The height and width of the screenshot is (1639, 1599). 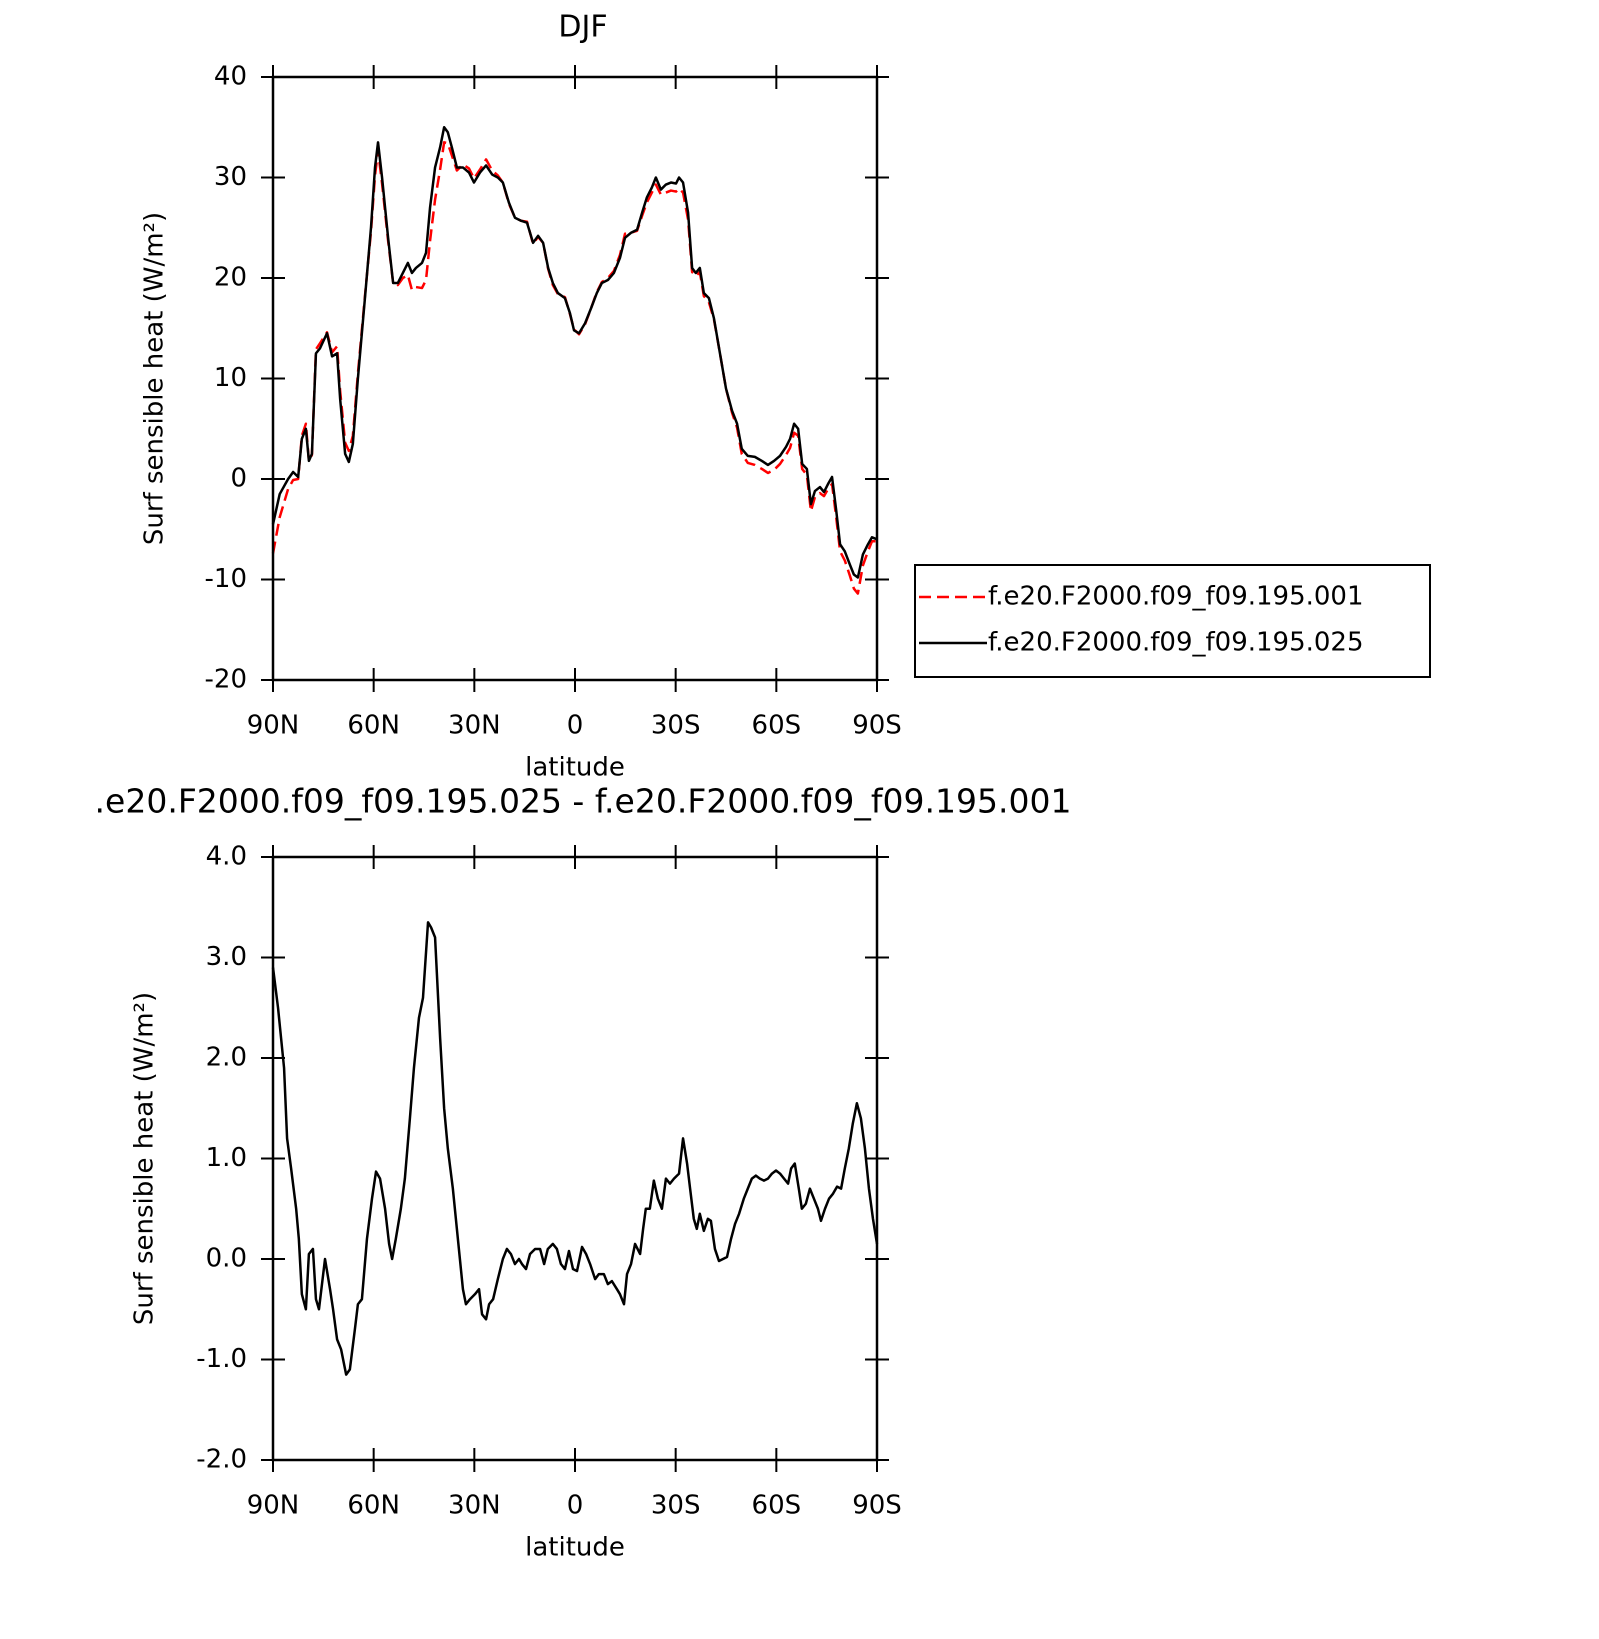 I want to click on y-tick-label: 3.0, so click(x=226, y=957).